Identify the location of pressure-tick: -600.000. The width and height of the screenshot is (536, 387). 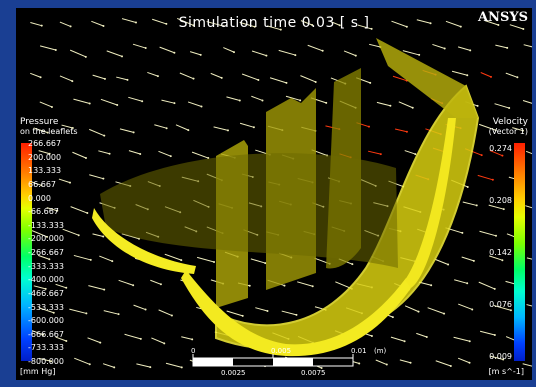
(46, 321).